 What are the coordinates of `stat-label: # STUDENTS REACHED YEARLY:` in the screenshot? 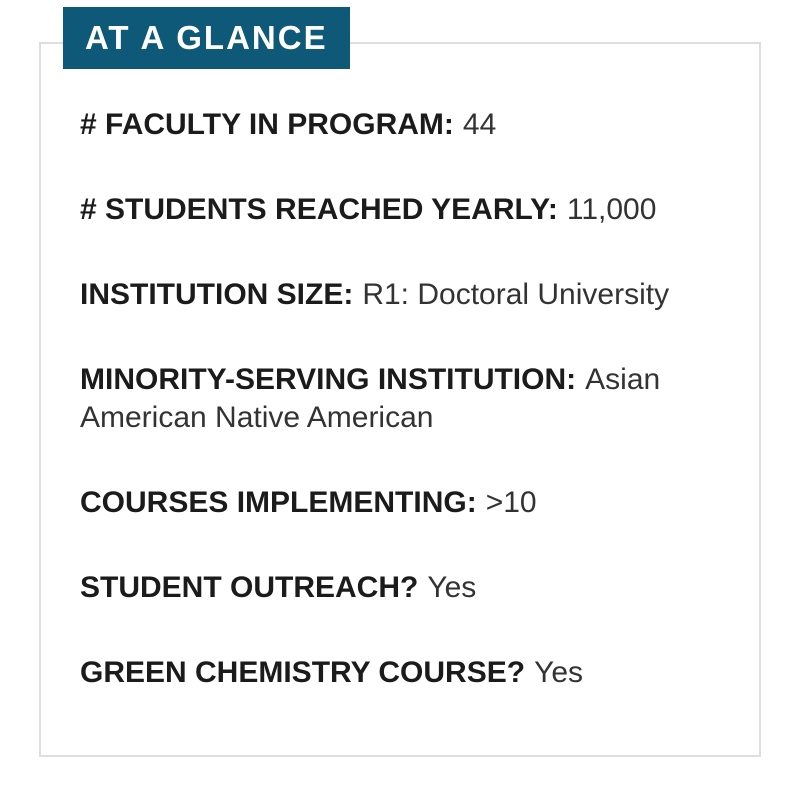 It's located at (319, 209).